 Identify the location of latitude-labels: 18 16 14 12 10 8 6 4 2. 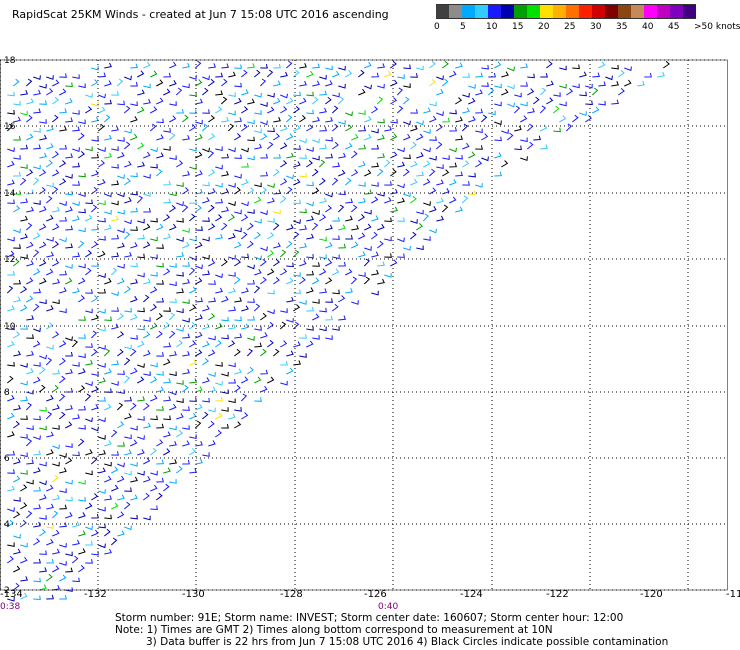
(10, 326).